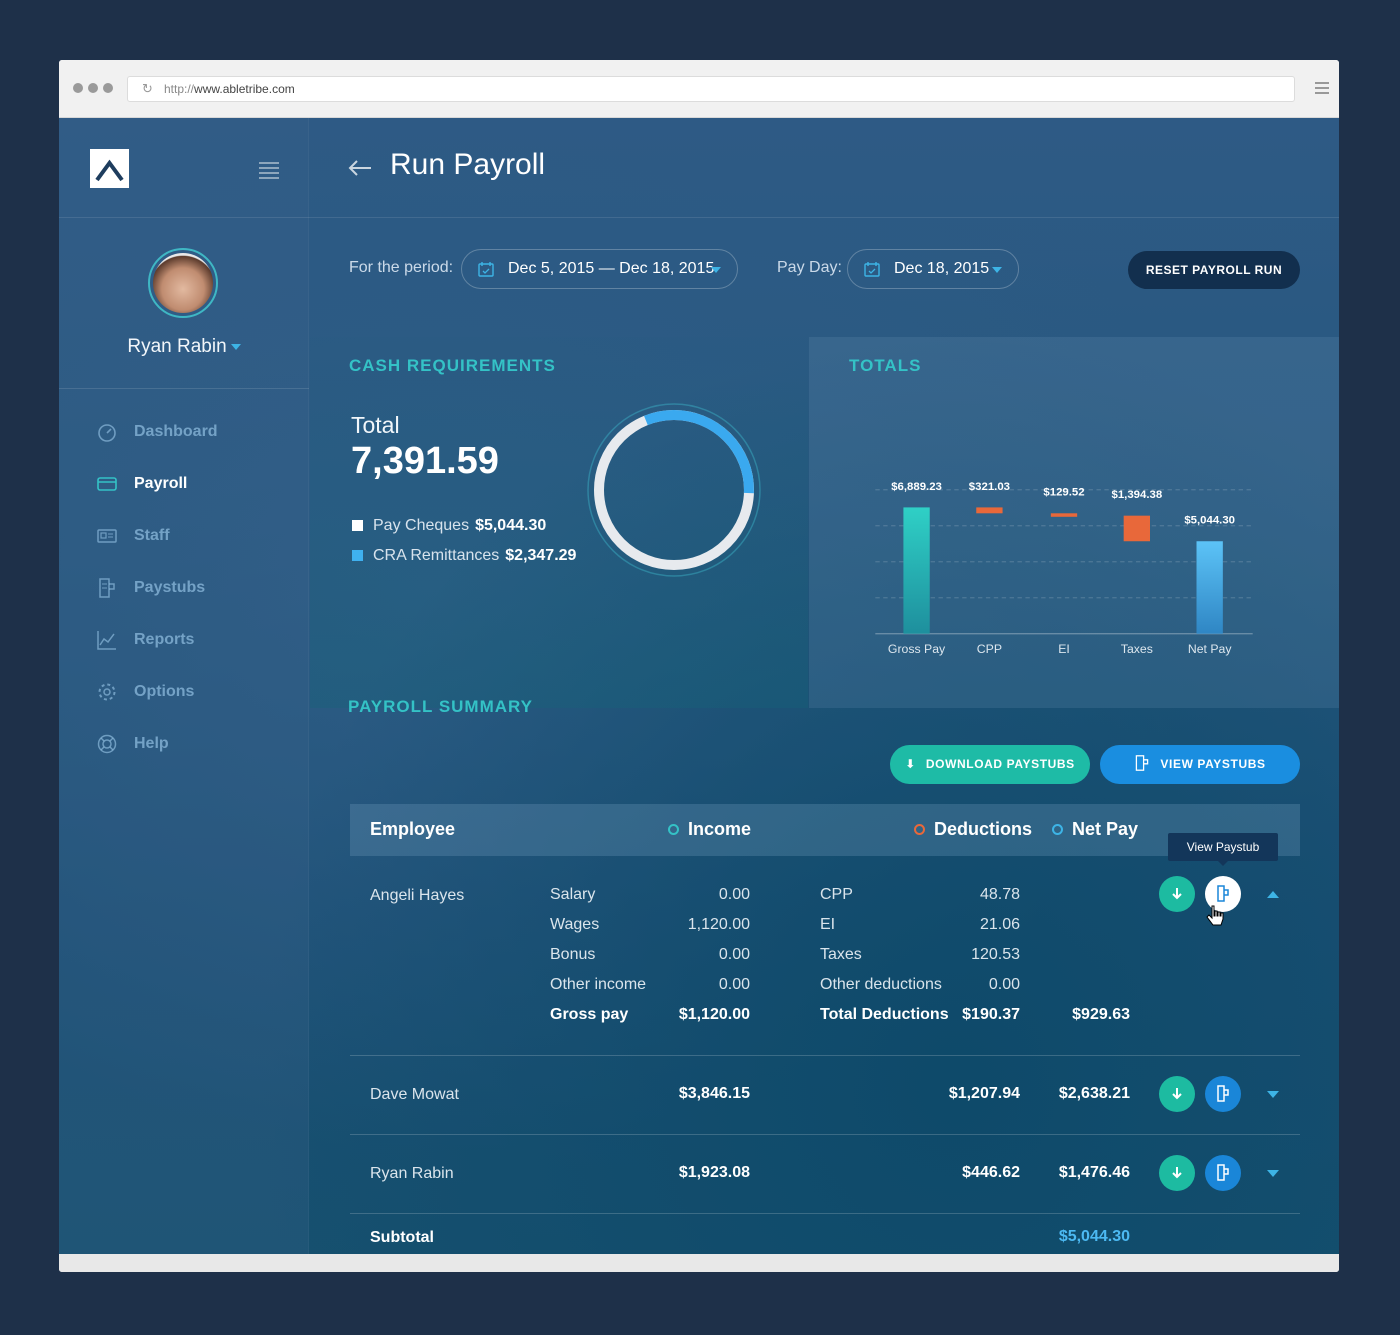  I want to click on address-bar: ↻ http://www.abletribe.com, so click(711, 89).